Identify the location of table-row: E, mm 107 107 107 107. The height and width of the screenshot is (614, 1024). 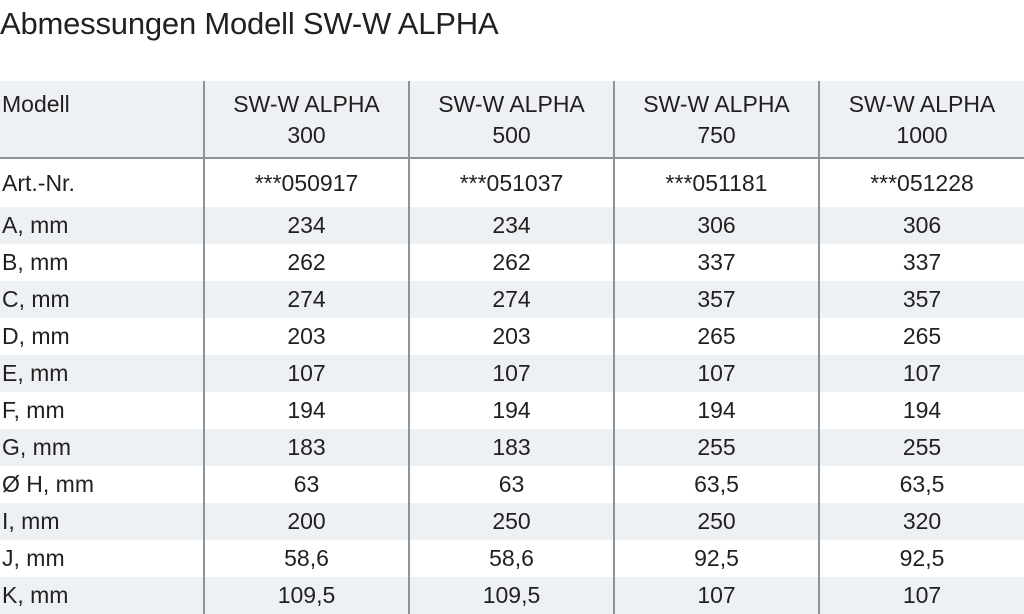
(512, 373).